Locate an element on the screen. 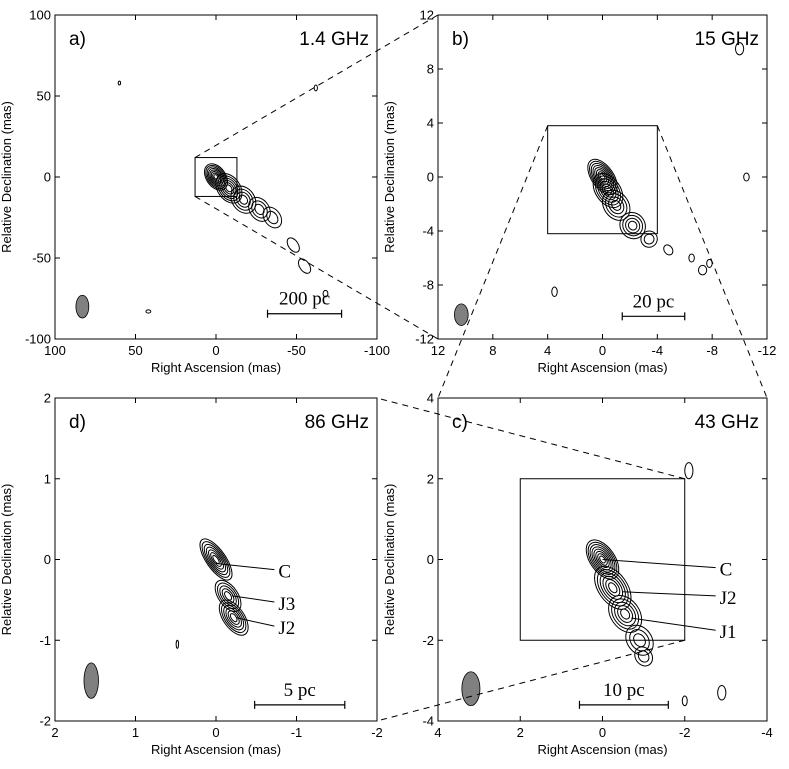 This screenshot has height=769, width=789. x-tick-label: 8 is located at coordinates (492, 350).